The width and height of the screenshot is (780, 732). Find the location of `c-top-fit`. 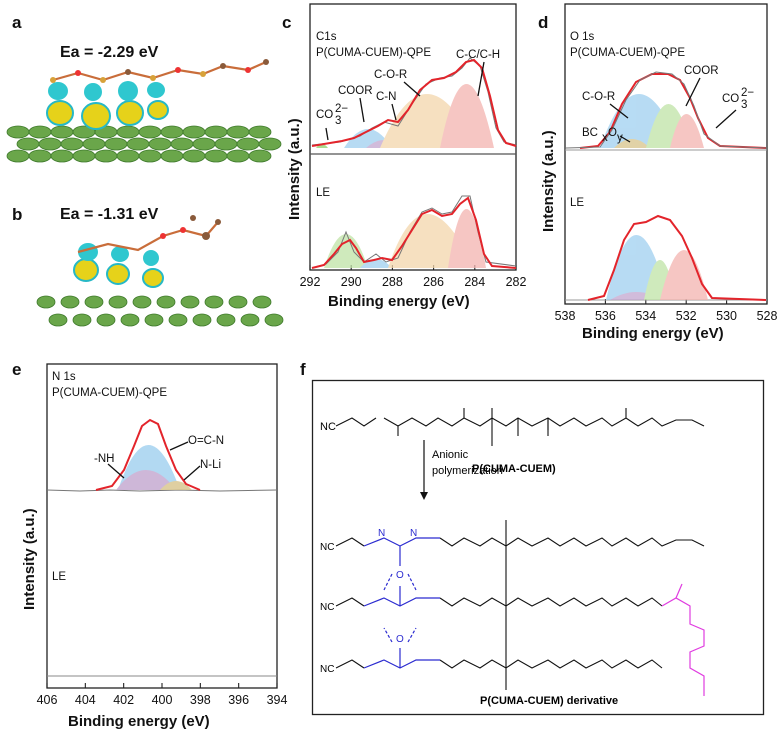

c-top-fit is located at coordinates (414, 102).